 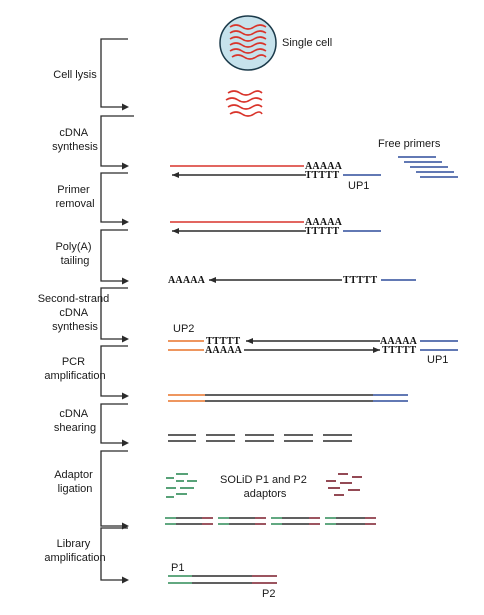 I want to click on step-pcr-amplification: PCR amplification, so click(x=86, y=372).